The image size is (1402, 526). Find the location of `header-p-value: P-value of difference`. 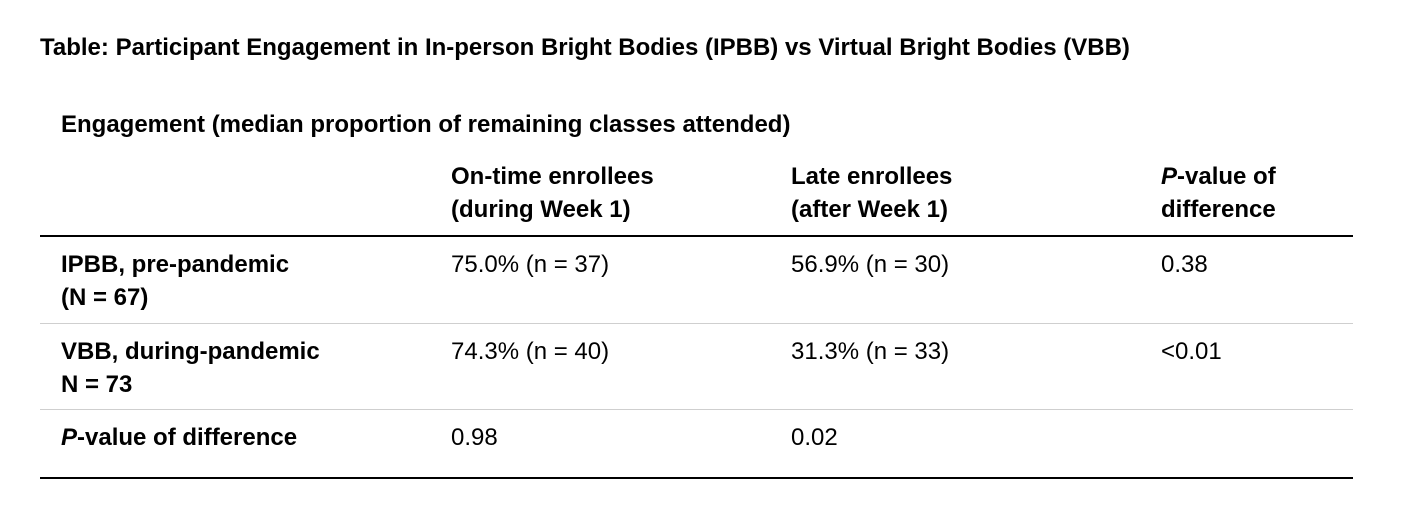

header-p-value: P-value of difference is located at coordinates (1218, 193).